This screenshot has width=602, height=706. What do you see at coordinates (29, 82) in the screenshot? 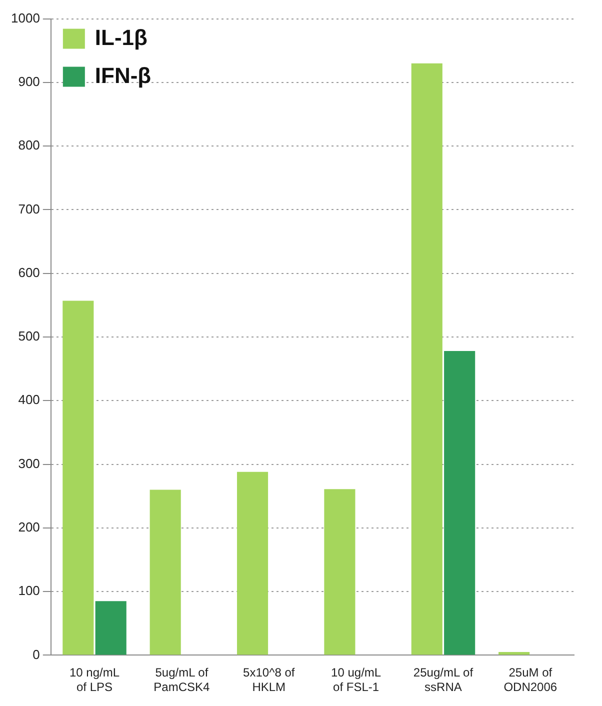
I see `y-tick-label: 900` at bounding box center [29, 82].